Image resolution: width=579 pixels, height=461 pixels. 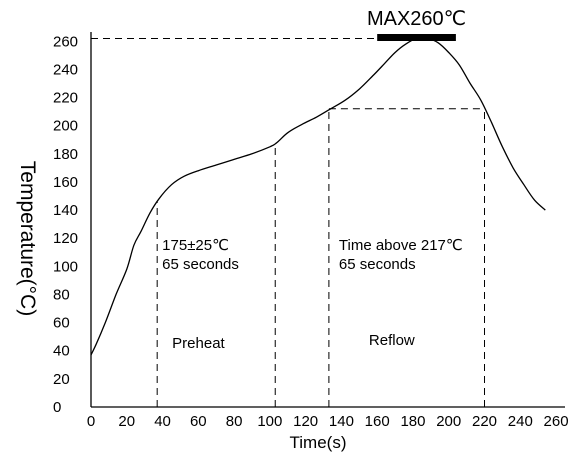 What do you see at coordinates (65, 69) in the screenshot?
I see `y-tick-label: 240` at bounding box center [65, 69].